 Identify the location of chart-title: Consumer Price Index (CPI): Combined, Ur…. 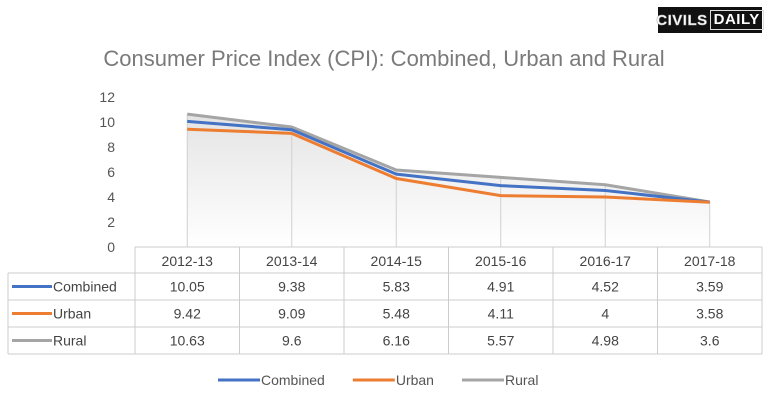
(384, 58).